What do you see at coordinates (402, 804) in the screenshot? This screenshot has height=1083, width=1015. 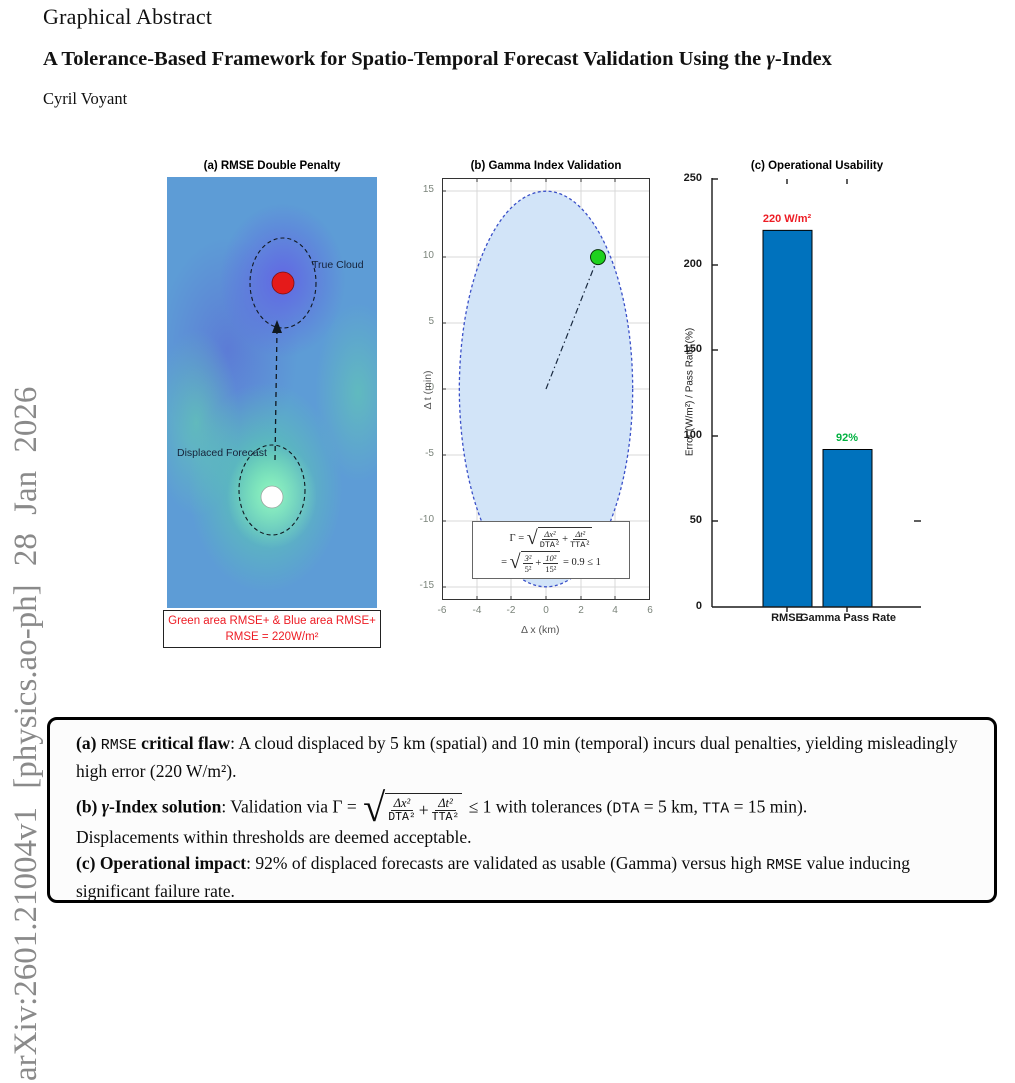 I see `summary-frac-dx-num: Δx²` at bounding box center [402, 804].